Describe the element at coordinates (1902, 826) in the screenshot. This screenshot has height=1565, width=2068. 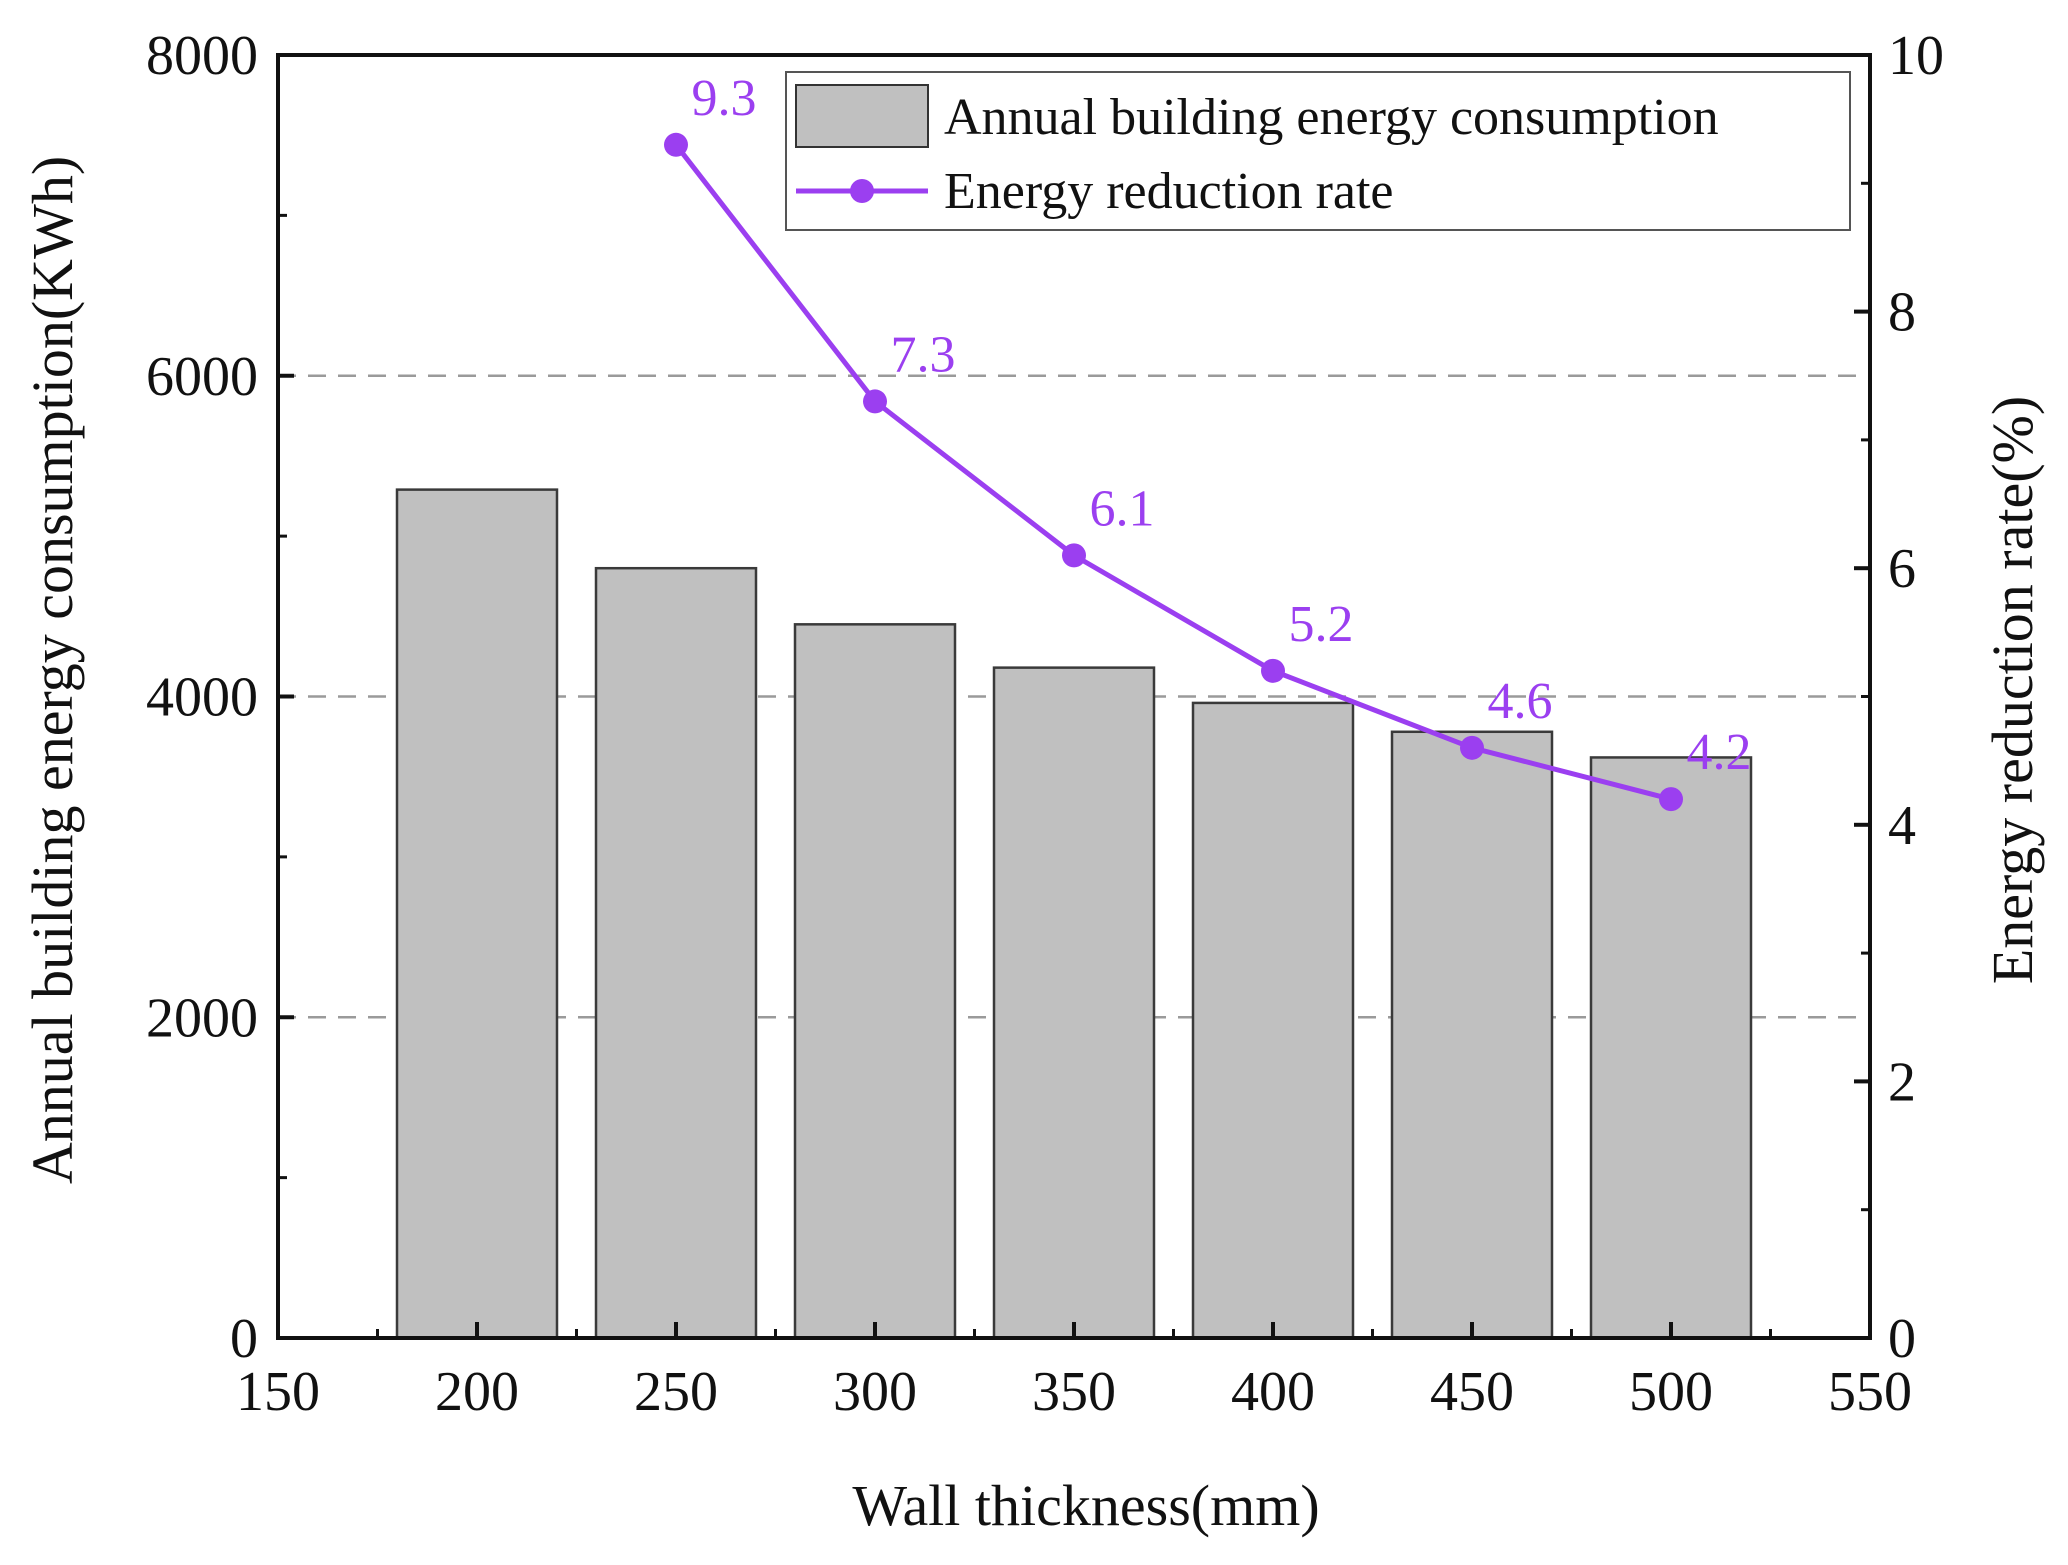
I see `y2-tick-label: 4` at that location.